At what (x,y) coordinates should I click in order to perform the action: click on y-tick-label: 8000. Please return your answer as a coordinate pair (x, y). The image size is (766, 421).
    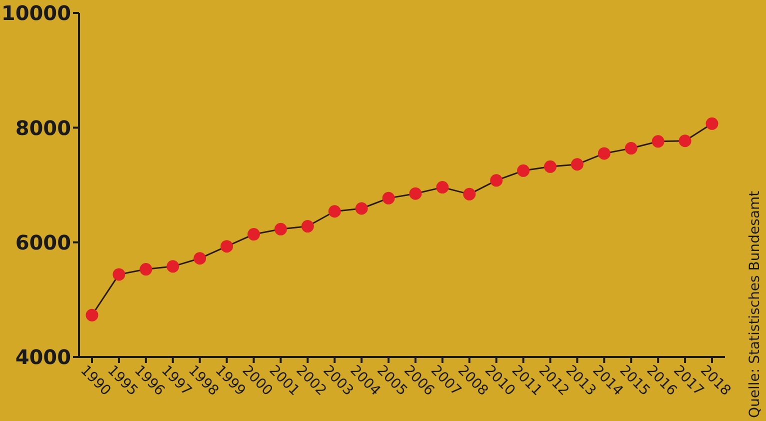
    Looking at the image, I should click on (43, 128).